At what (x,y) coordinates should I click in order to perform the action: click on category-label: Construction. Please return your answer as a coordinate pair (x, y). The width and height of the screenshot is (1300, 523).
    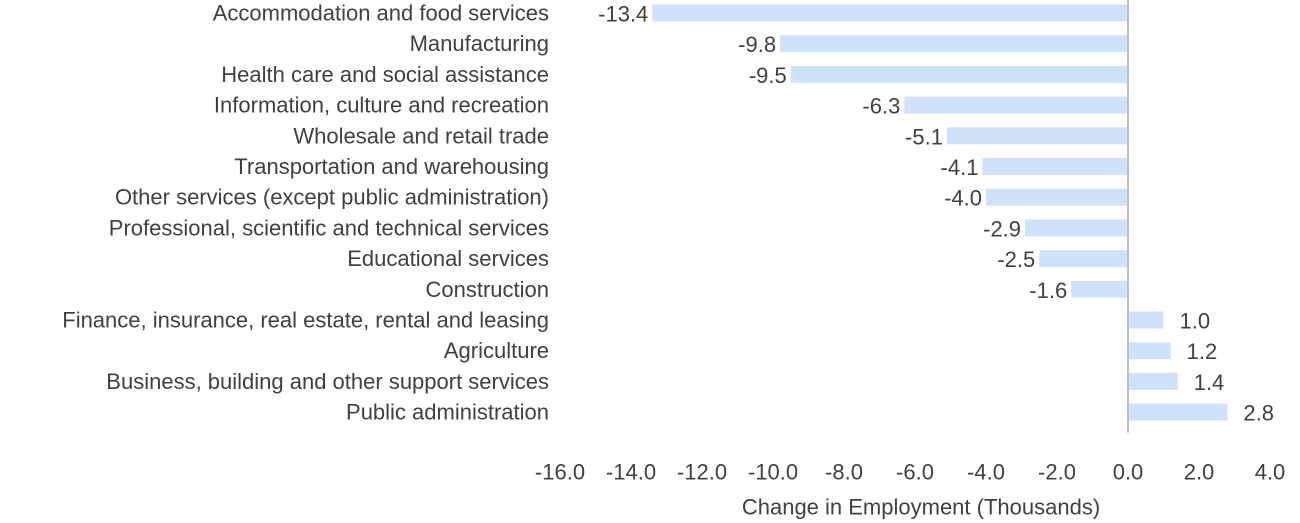
    Looking at the image, I should click on (487, 289).